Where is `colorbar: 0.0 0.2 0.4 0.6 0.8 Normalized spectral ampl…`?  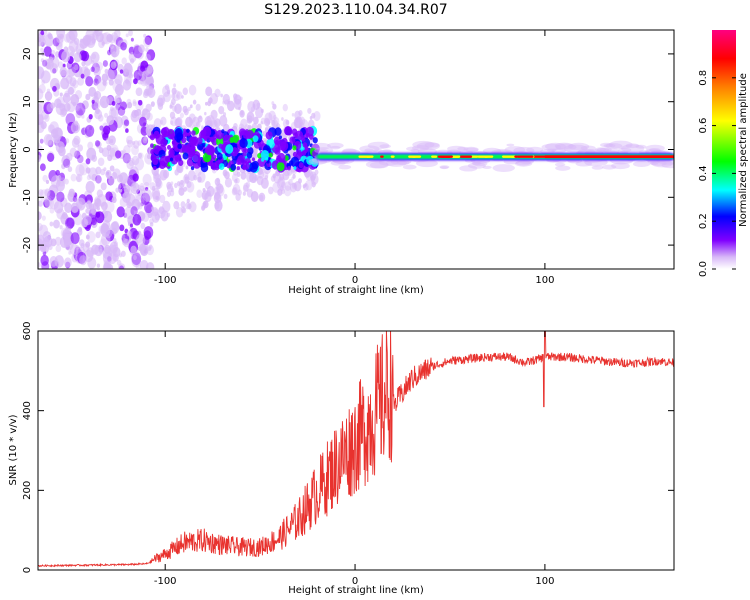
colorbar: 0.0 0.2 0.4 0.6 0.8 Normalized spectral ampl… is located at coordinates (723, 153).